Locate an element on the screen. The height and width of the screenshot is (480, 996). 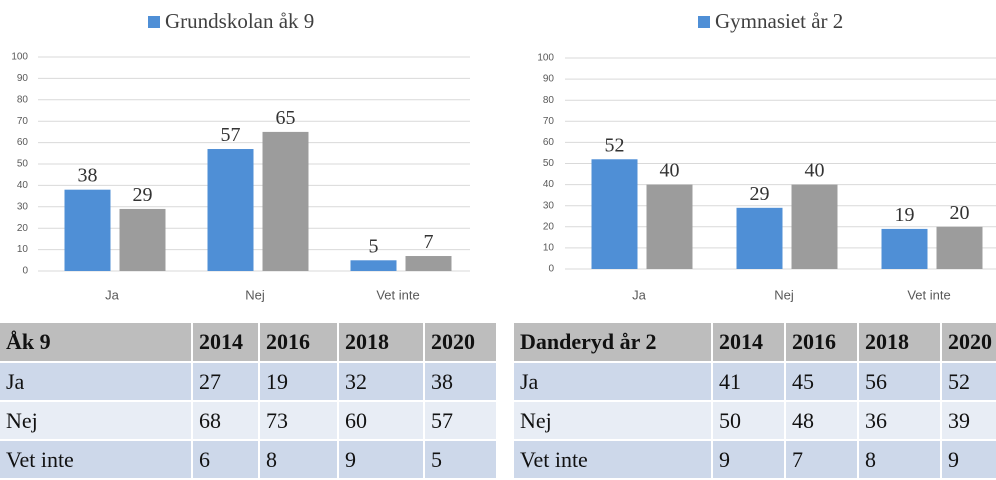
table-cell: Danderyd år 2 is located at coordinates (613, 343).